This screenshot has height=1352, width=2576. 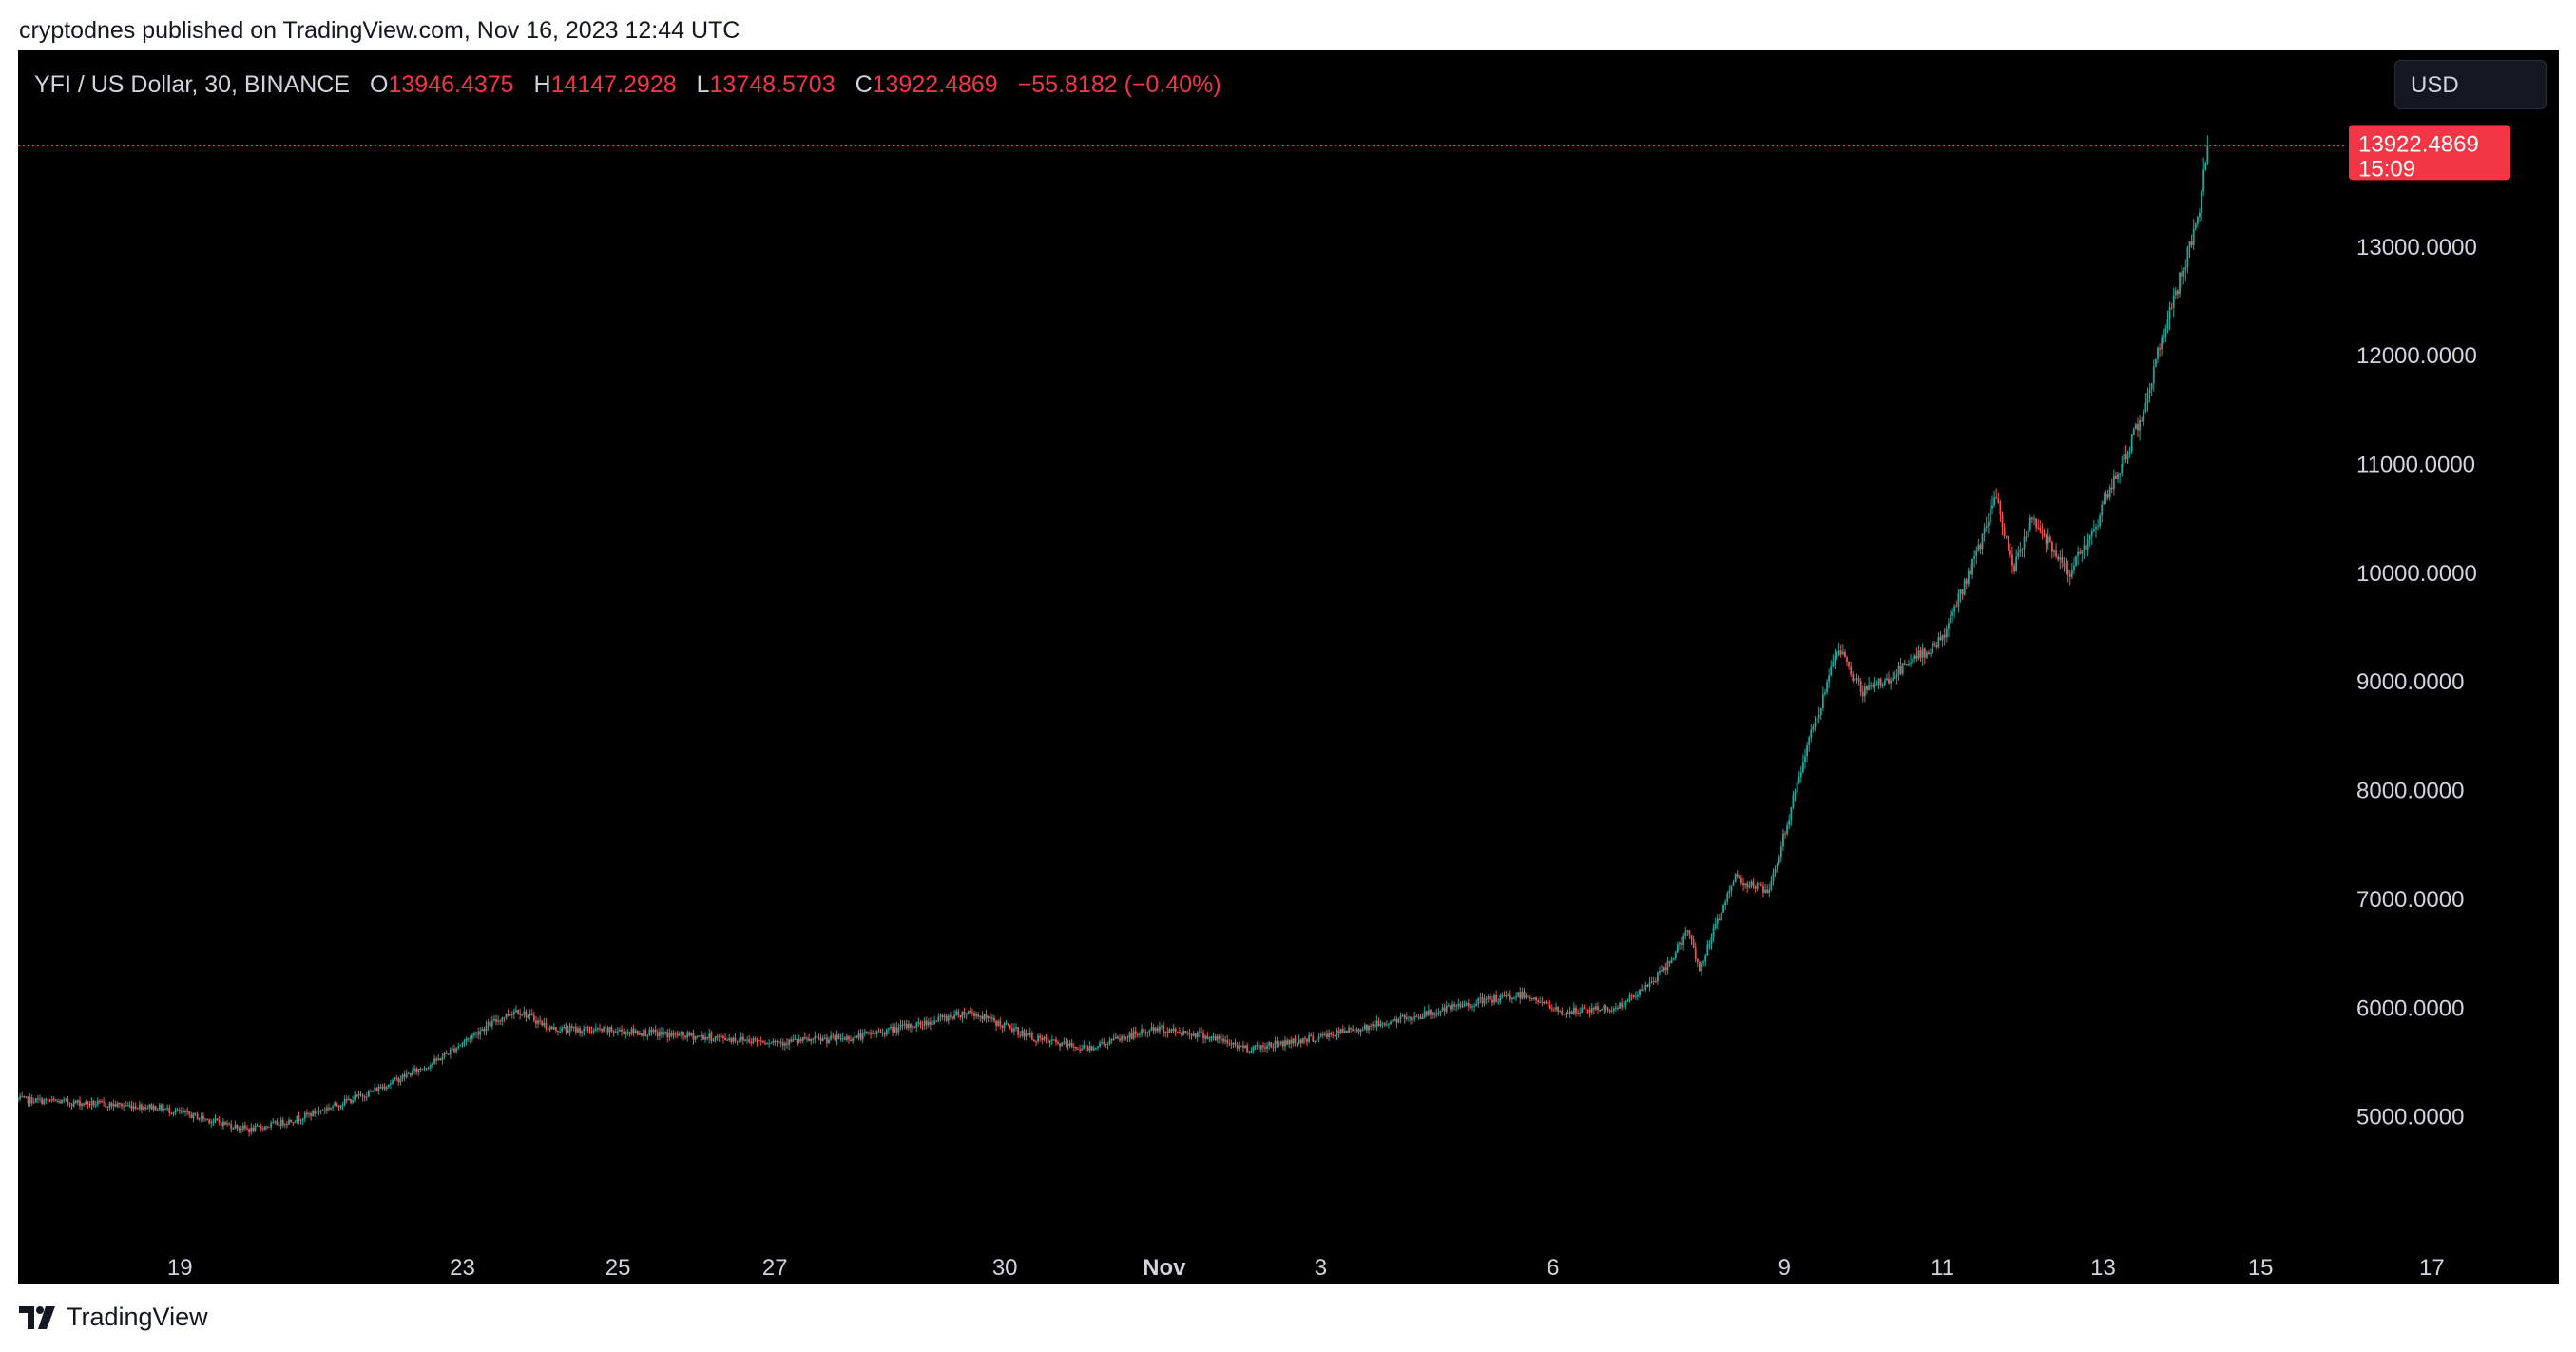 What do you see at coordinates (113, 1317) in the screenshot?
I see `tradingview-logo: TradingView` at bounding box center [113, 1317].